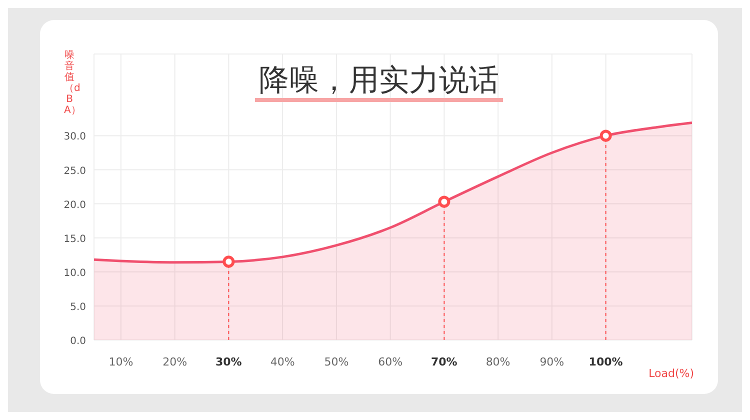 This screenshot has height=420, width=750. What do you see at coordinates (498, 362) in the screenshot?
I see `x-tick-label: 80%` at bounding box center [498, 362].